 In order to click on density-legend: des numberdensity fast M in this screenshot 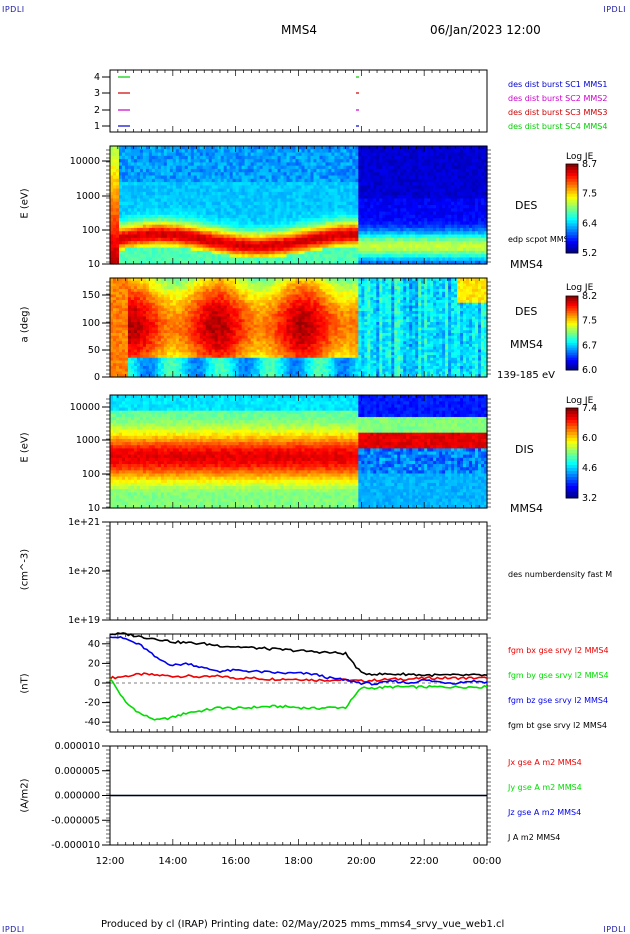, I will do `click(560, 574)`.